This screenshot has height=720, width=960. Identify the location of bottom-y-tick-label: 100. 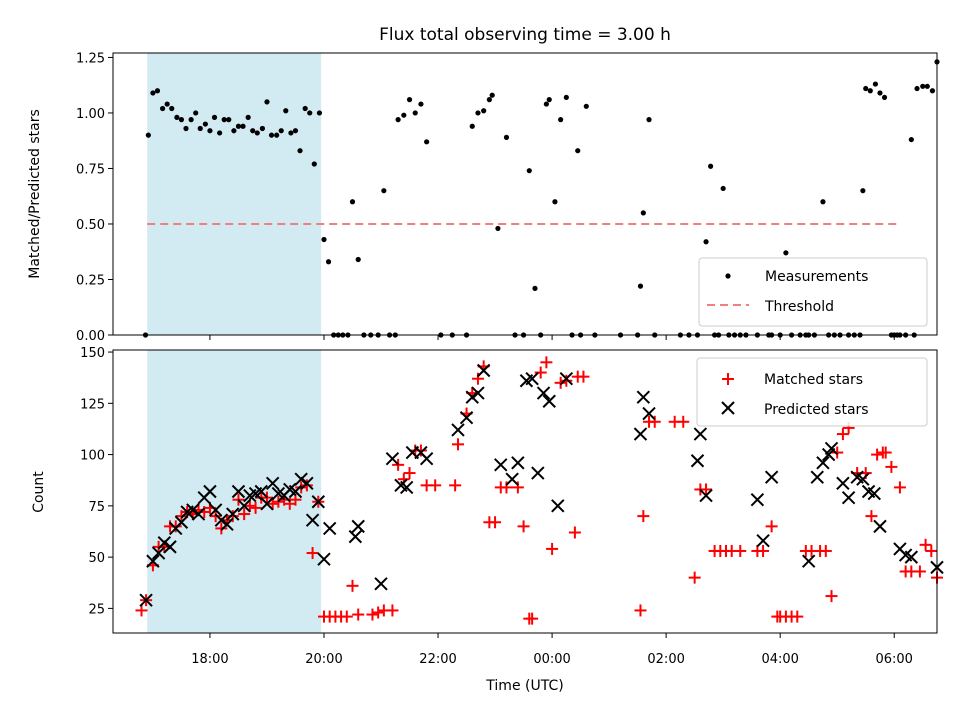
(92, 456).